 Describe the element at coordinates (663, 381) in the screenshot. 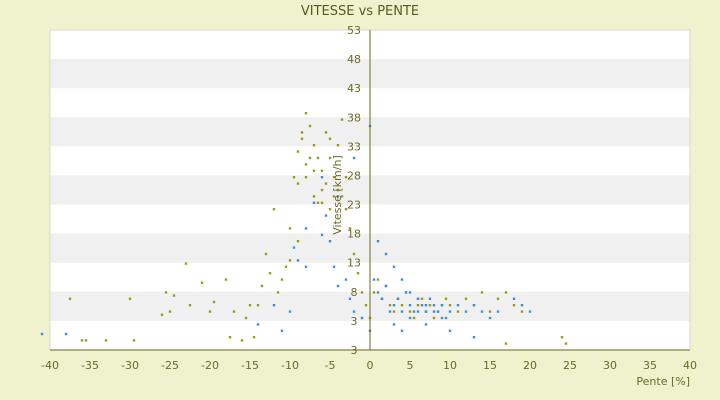

I see `x-axis-label: Pente [%]` at that location.